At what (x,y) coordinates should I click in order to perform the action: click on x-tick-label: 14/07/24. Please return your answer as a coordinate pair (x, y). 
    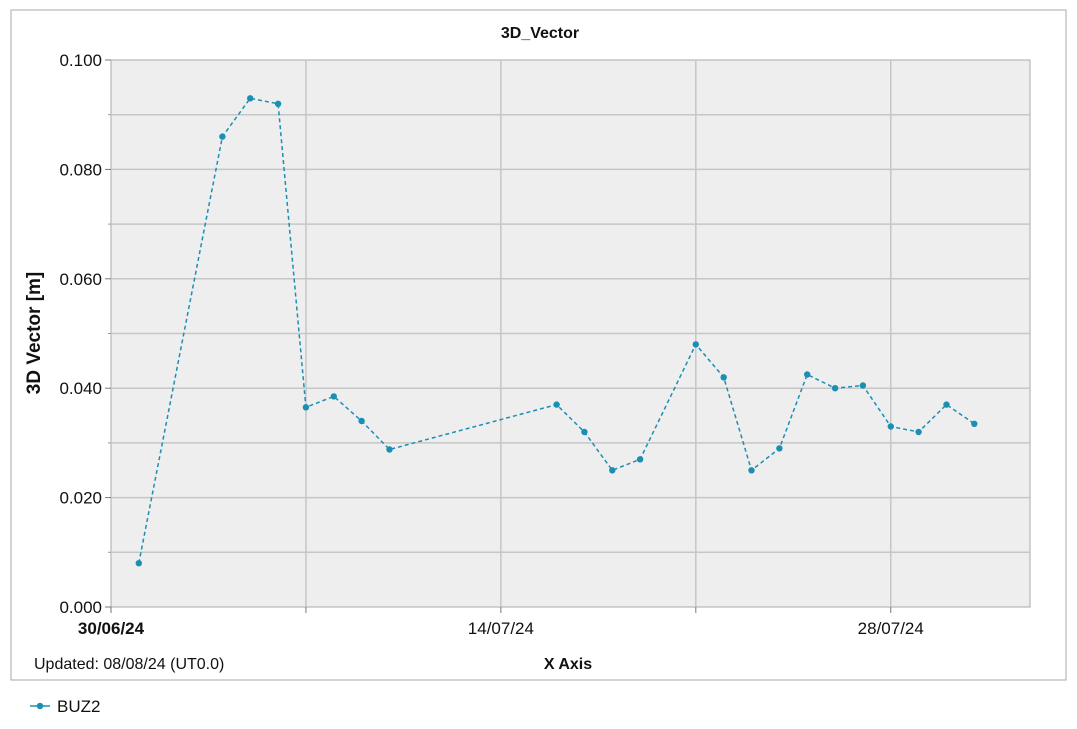
    Looking at the image, I should click on (501, 628).